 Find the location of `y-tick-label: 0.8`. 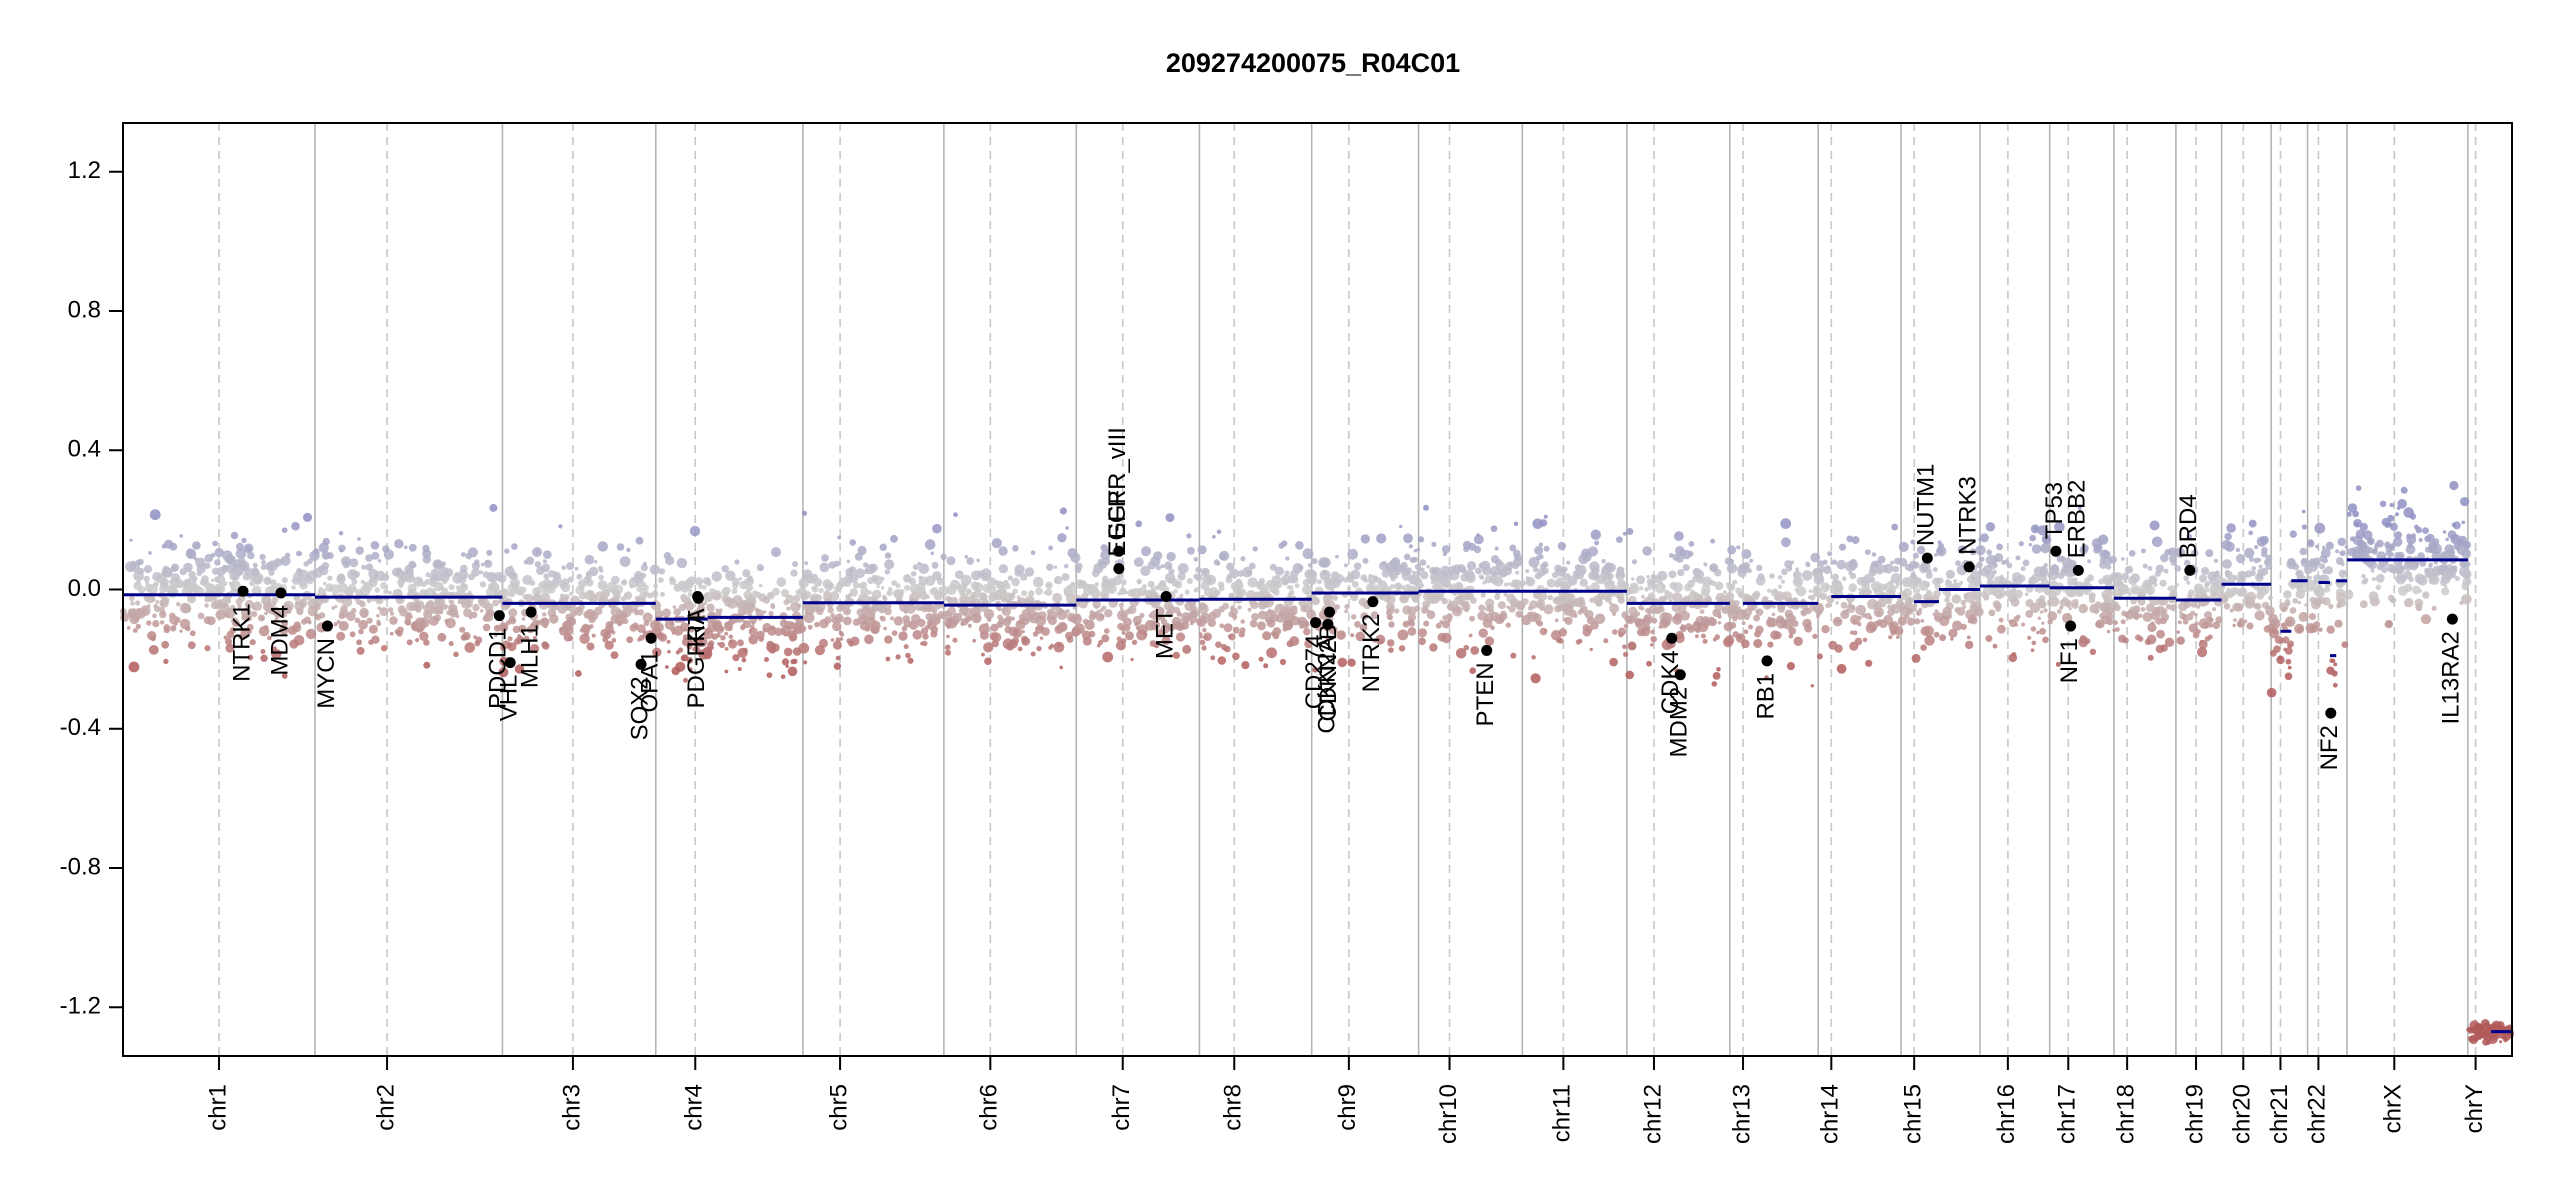

y-tick-label: 0.8 is located at coordinates (84, 309).